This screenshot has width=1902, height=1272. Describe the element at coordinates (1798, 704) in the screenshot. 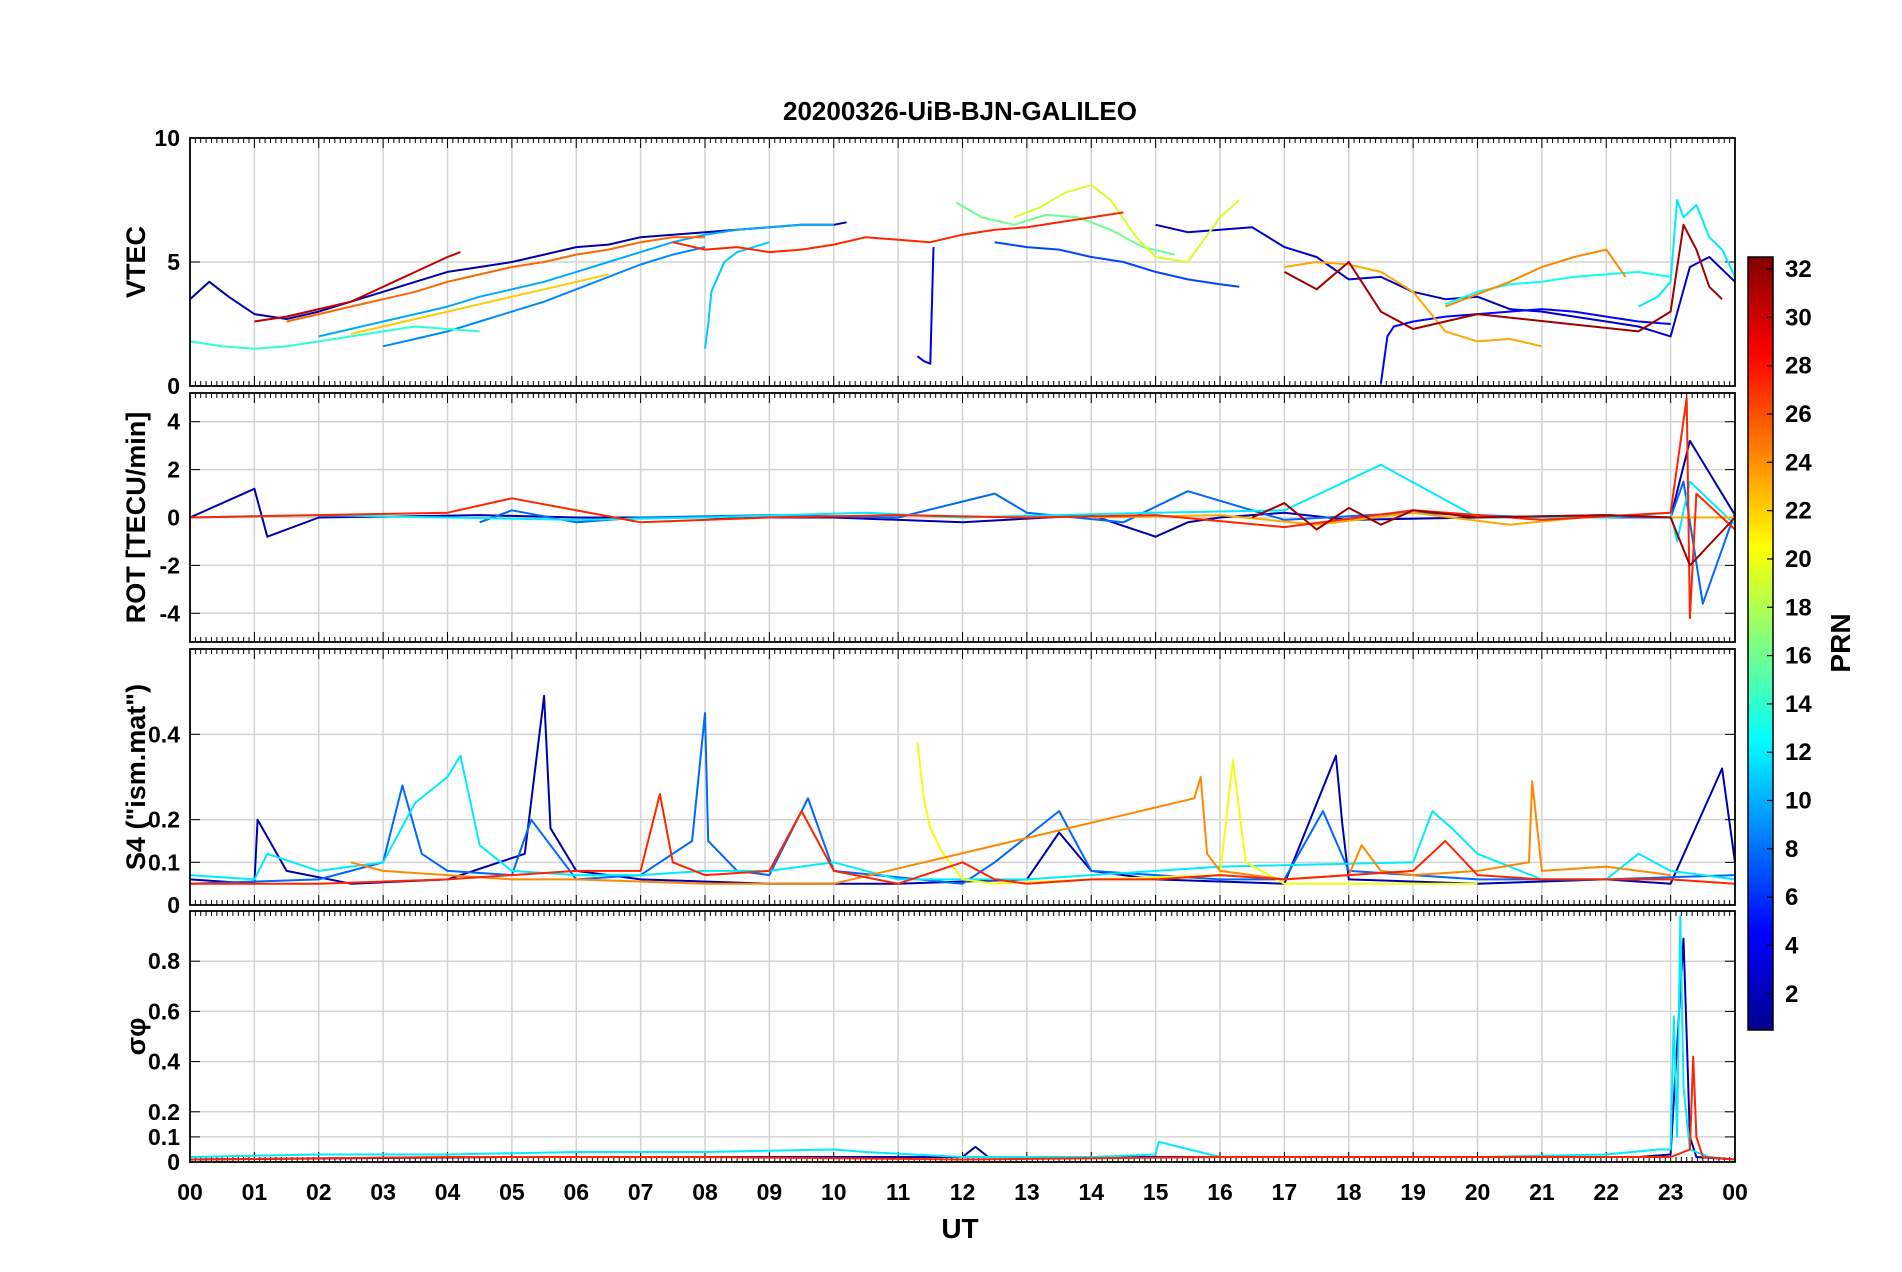

I see `colorbar-tick-label: 14` at that location.